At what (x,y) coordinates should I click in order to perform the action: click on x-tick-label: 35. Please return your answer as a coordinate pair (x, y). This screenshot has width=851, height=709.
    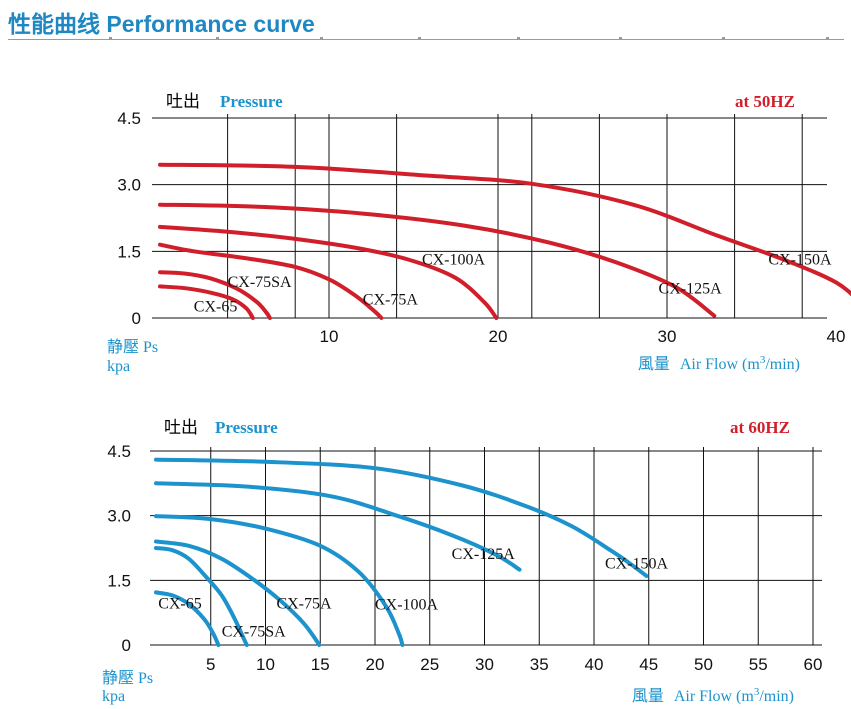
    Looking at the image, I should click on (539, 664).